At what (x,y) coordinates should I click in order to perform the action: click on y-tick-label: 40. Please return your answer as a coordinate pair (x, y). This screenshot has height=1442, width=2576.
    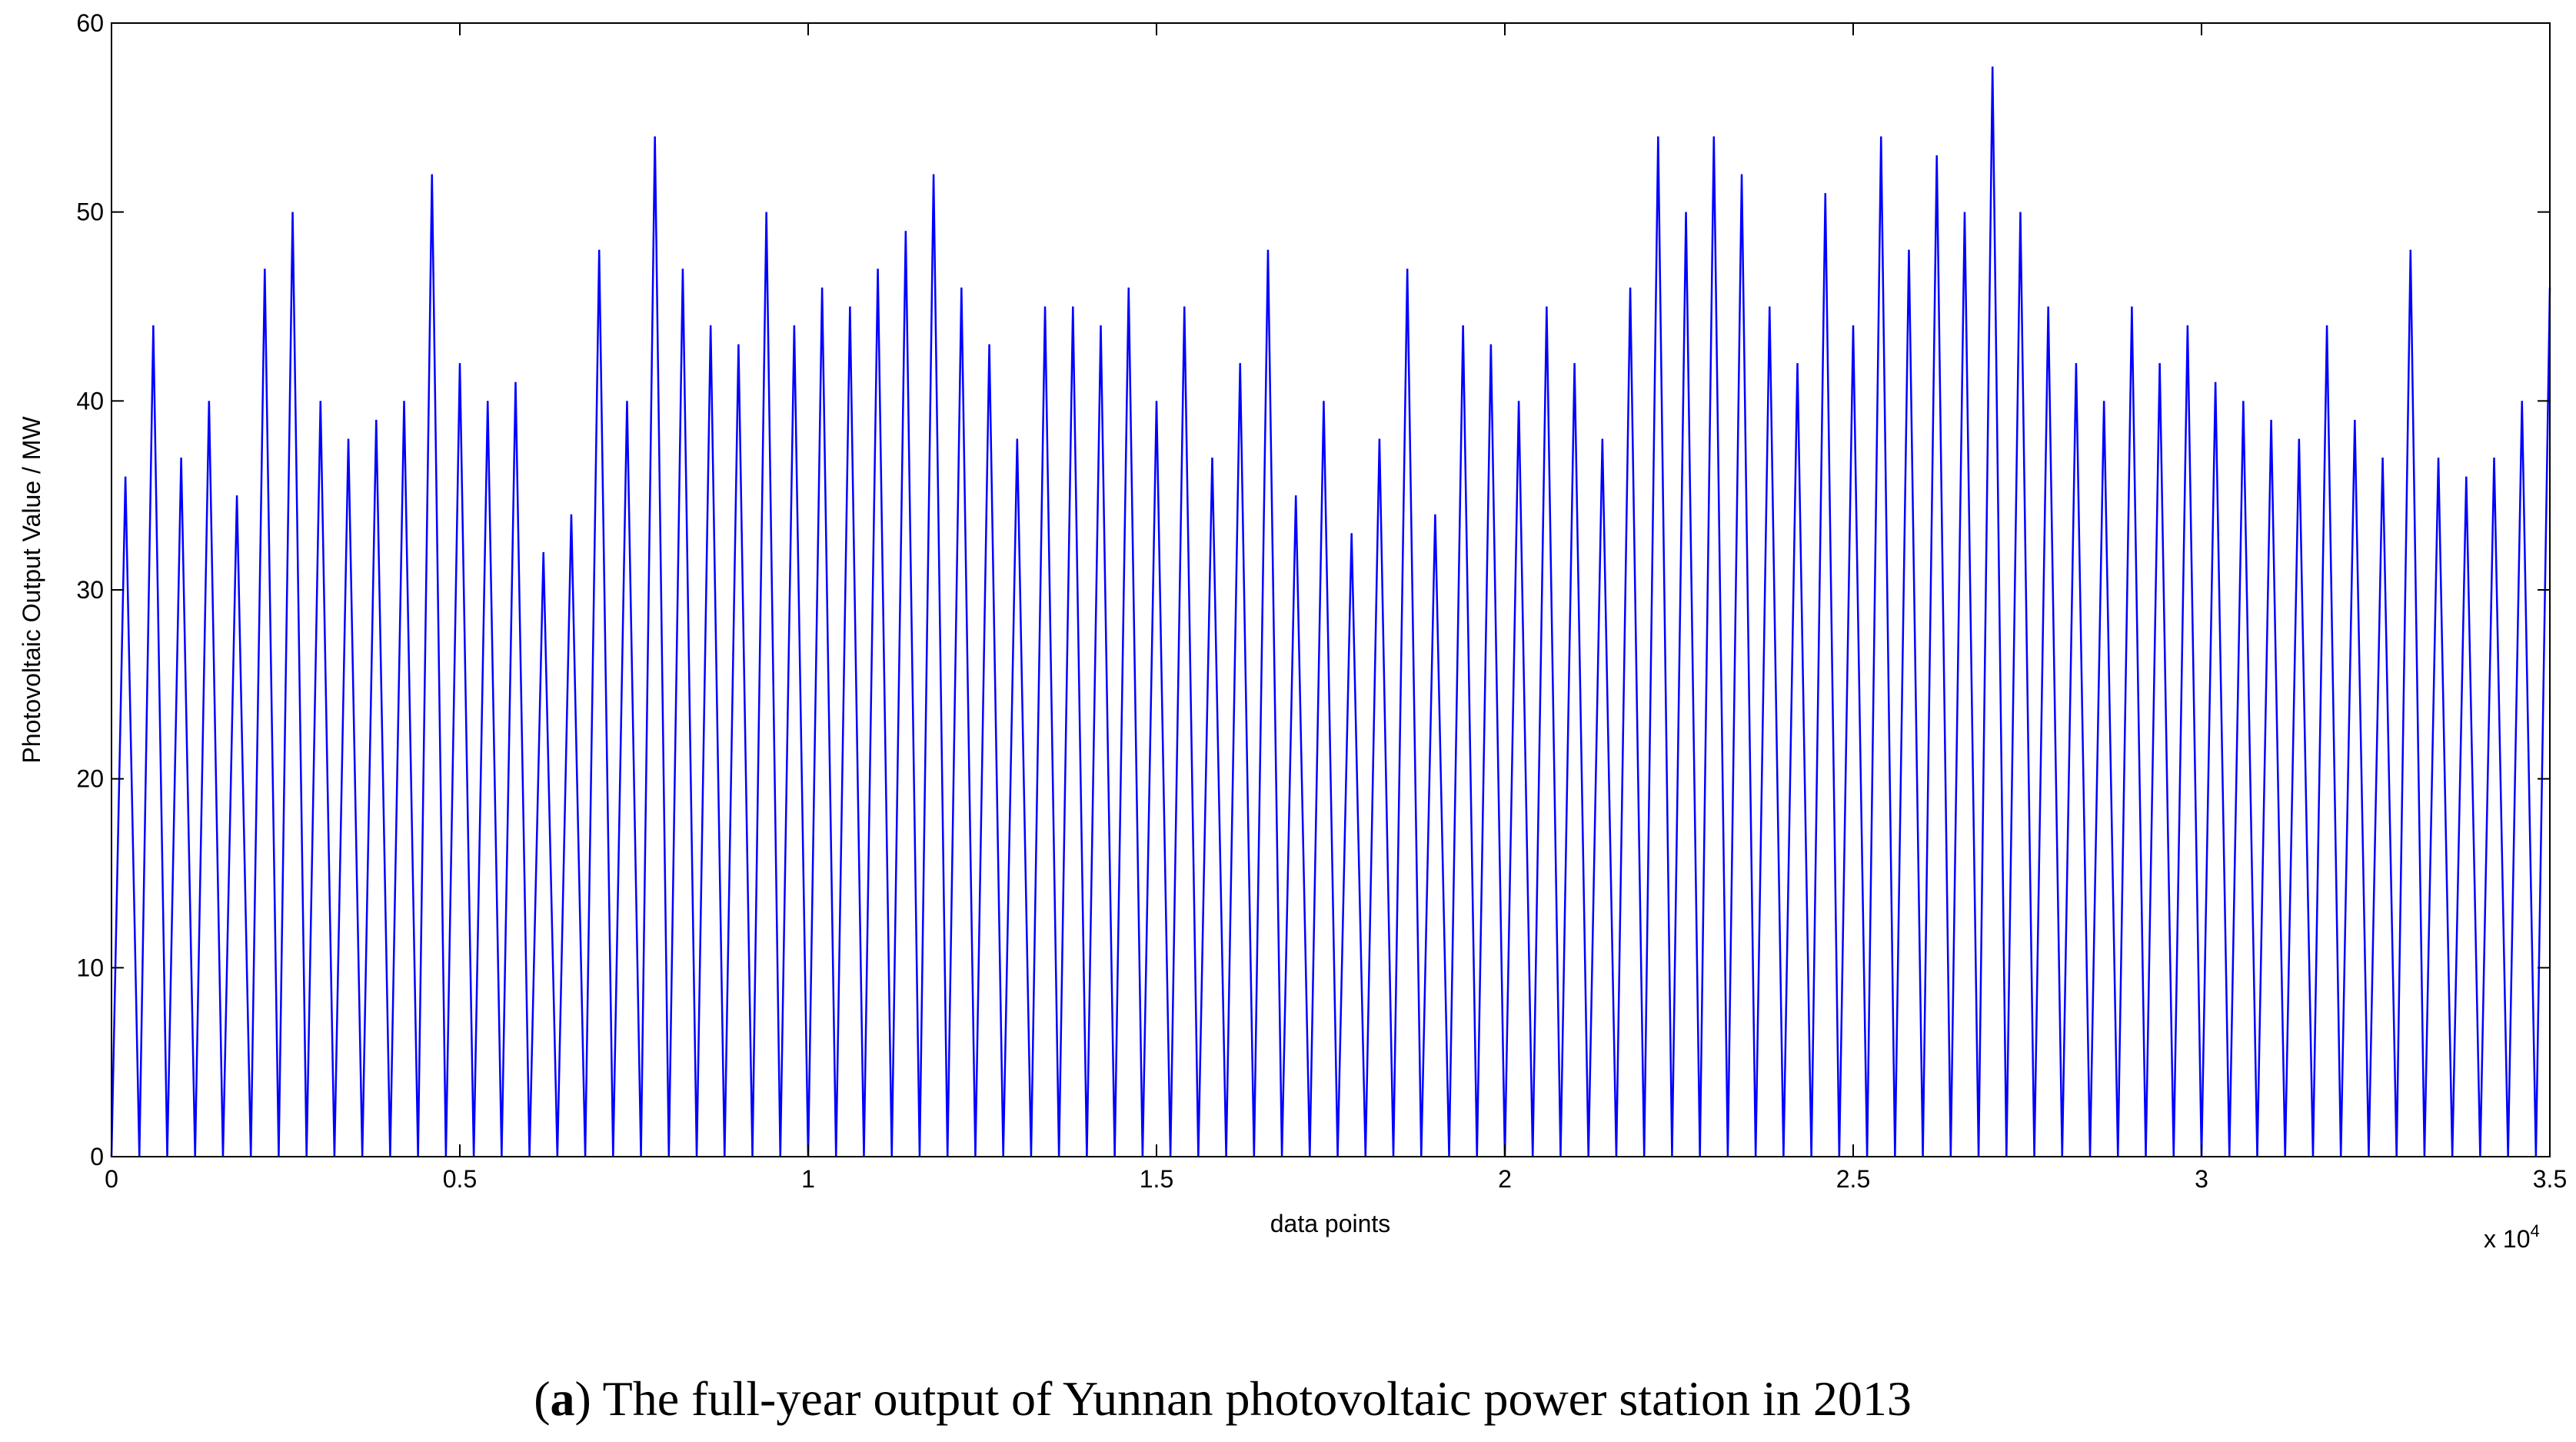
    Looking at the image, I should click on (90, 401).